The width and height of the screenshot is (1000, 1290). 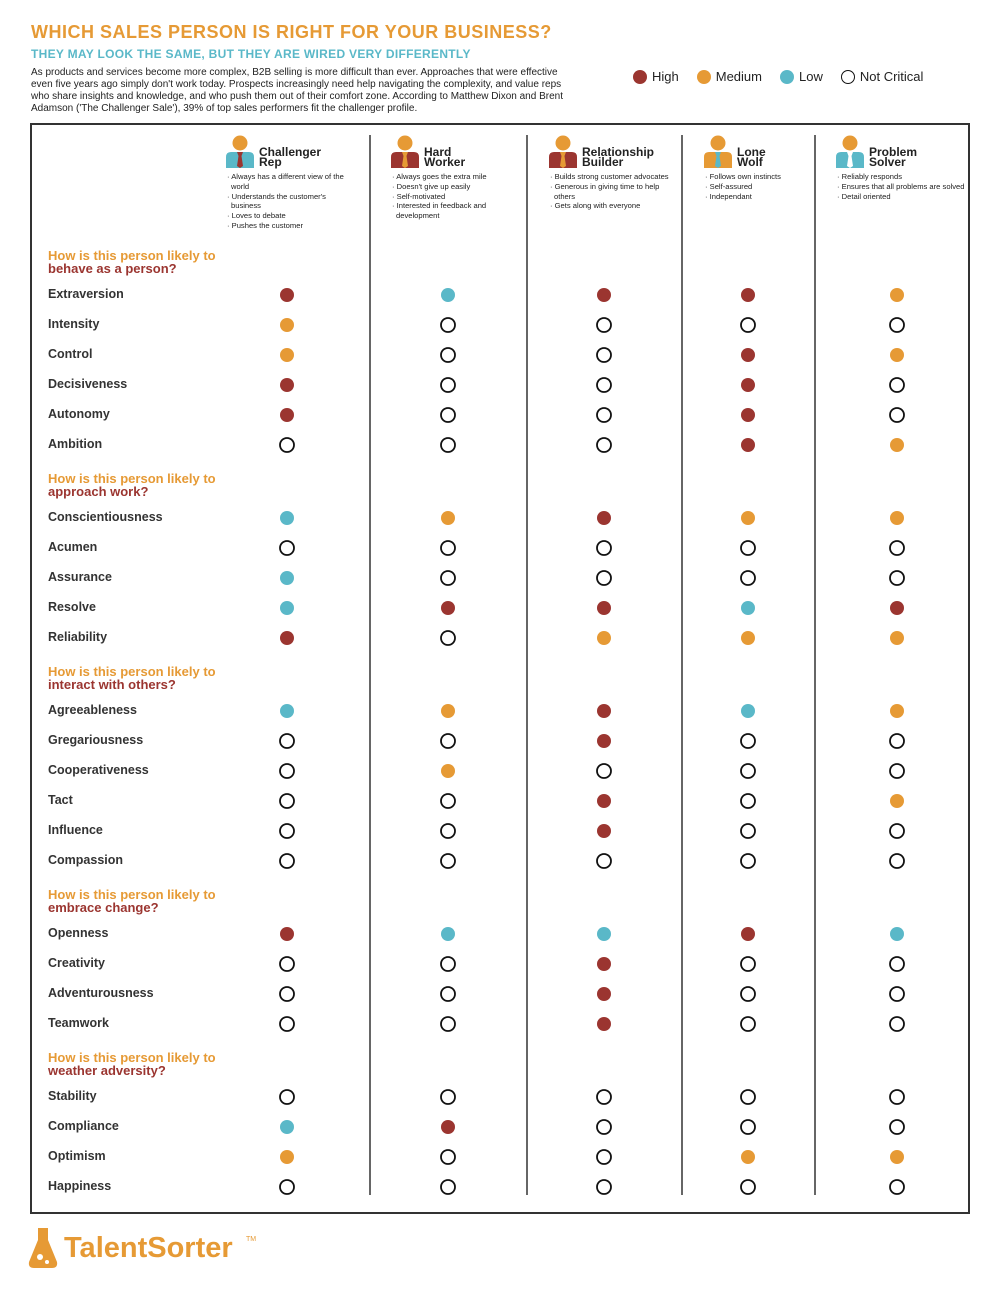 What do you see at coordinates (640, 76) in the screenshot?
I see `legend-swatch` at bounding box center [640, 76].